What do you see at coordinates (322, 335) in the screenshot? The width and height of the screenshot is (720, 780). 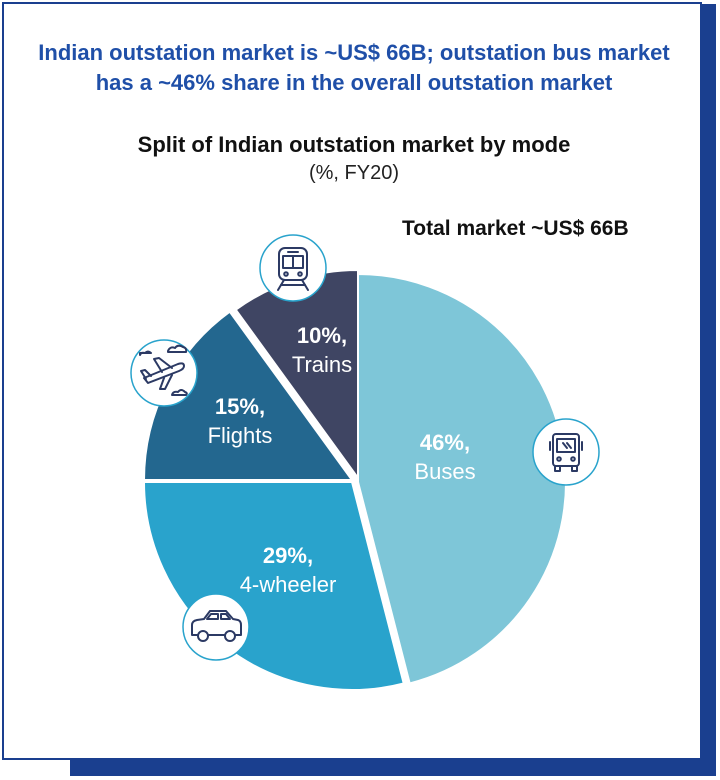 I see `slice-value-label-trains: 10%,` at bounding box center [322, 335].